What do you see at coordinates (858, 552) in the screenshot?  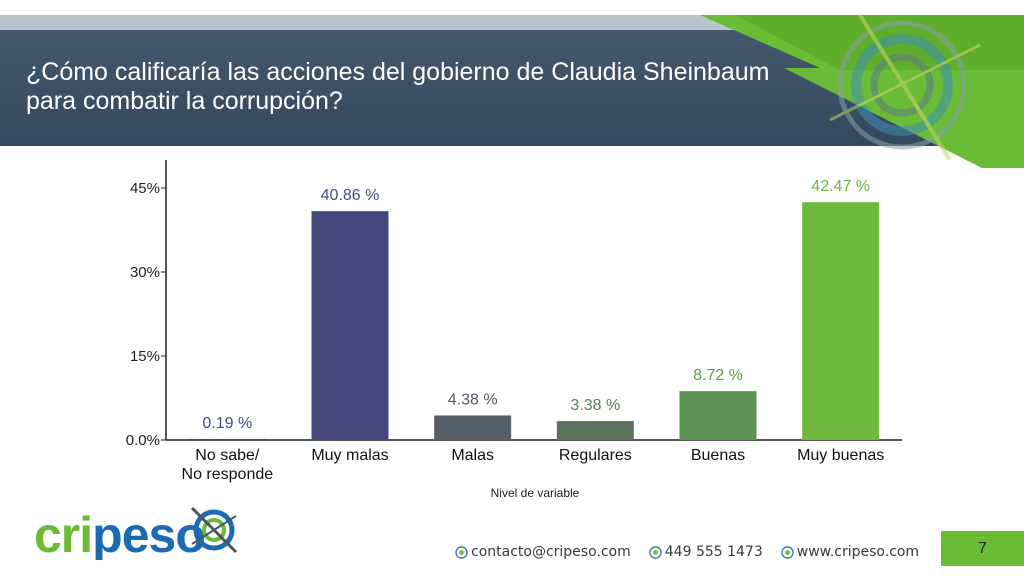 I see `website-text: www.cripeso.com` at bounding box center [858, 552].